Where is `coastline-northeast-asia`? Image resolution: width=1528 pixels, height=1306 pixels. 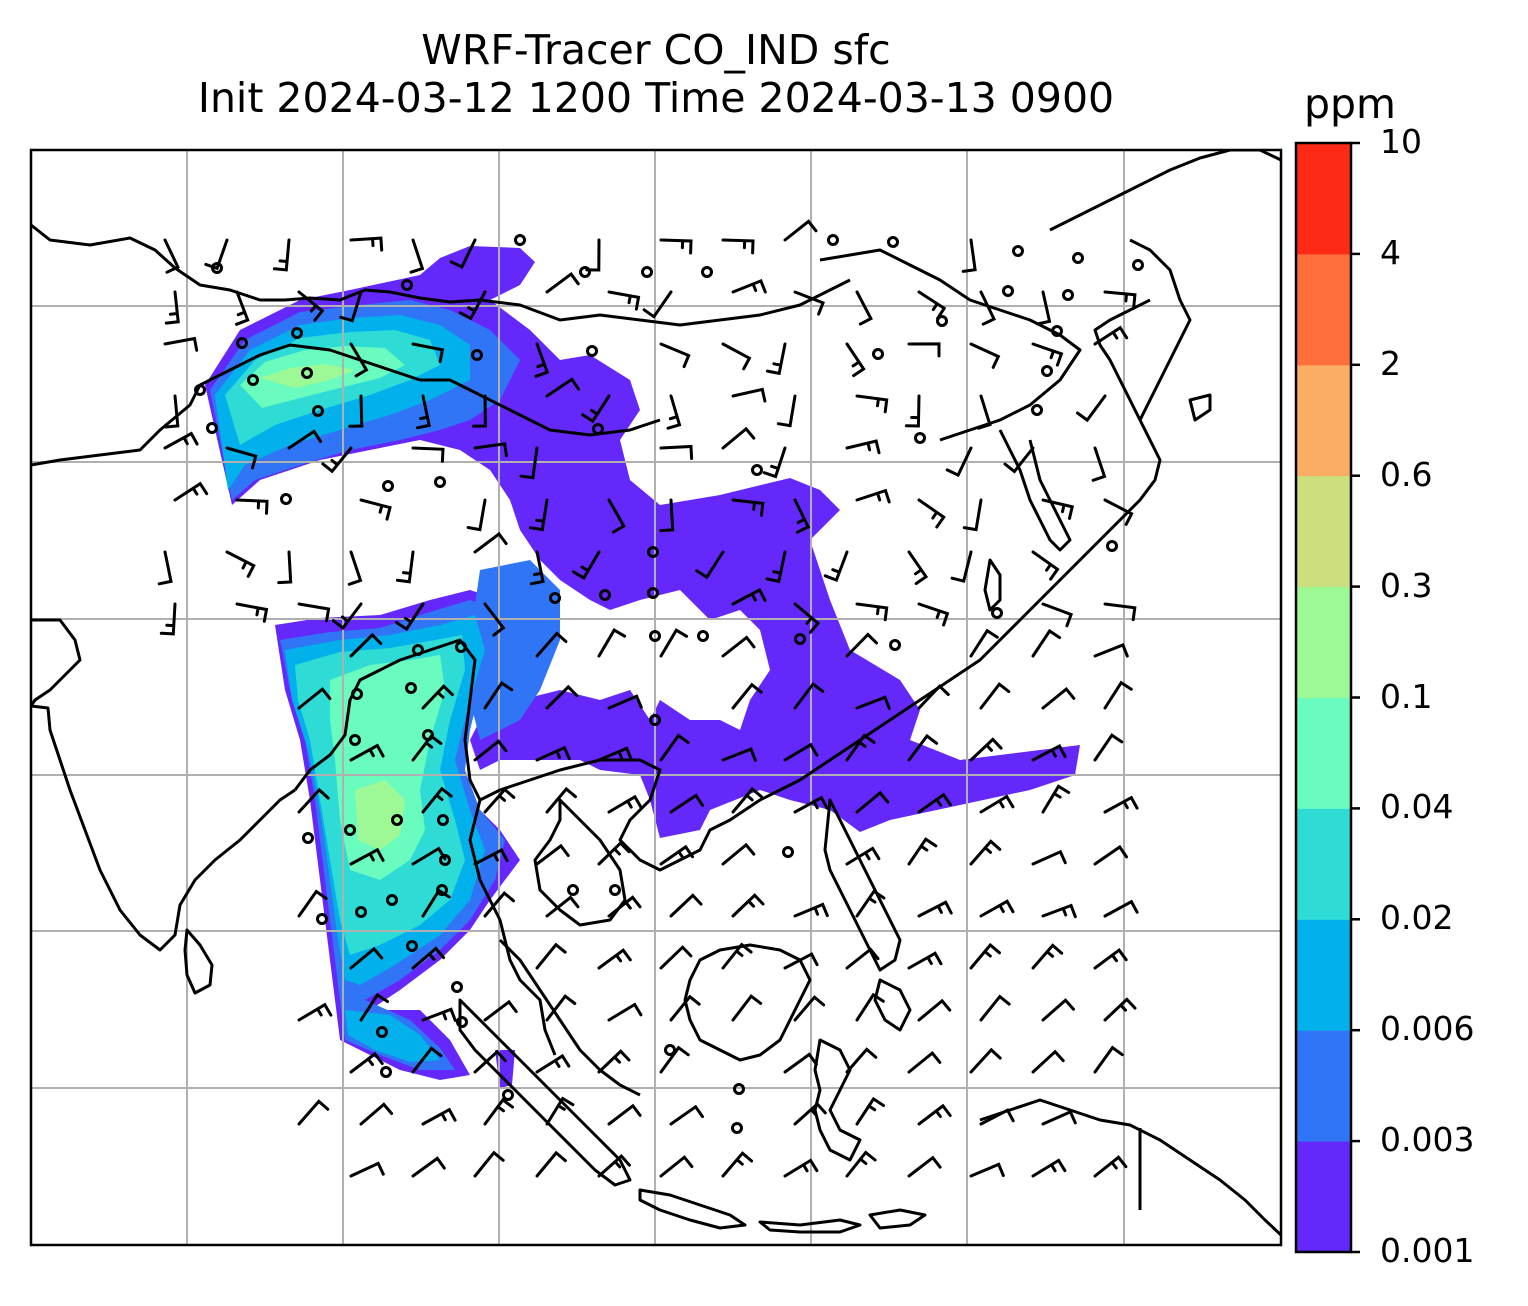 coastline-northeast-asia is located at coordinates (950, 345).